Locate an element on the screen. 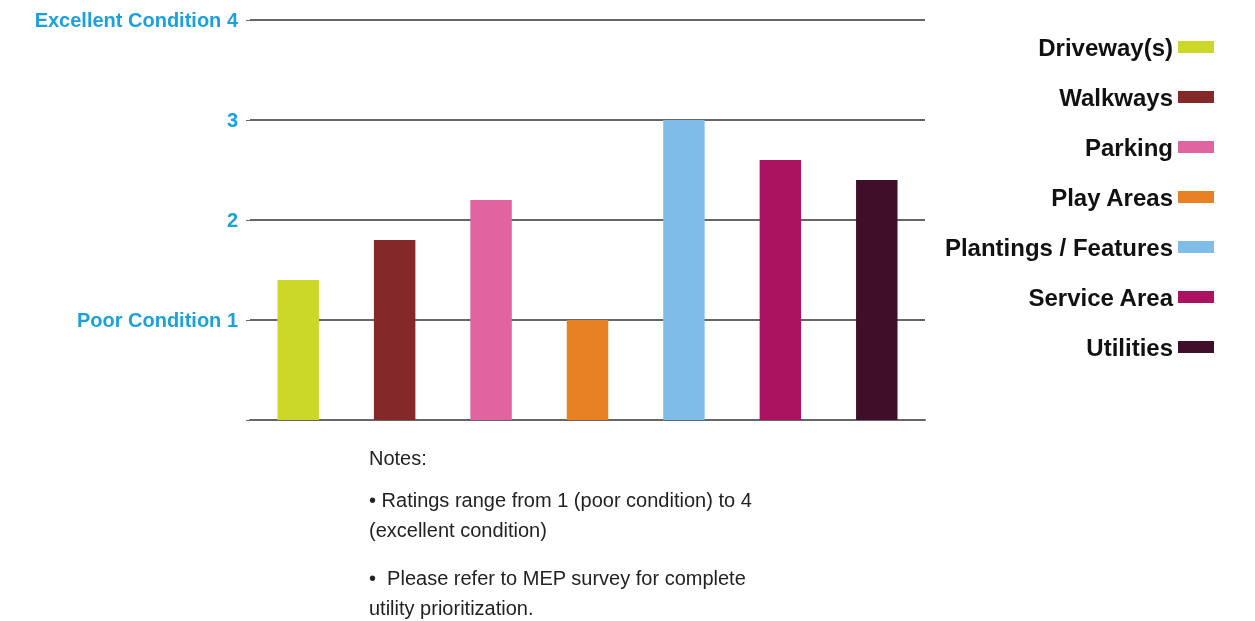  y-tick-label: 3 is located at coordinates (232, 120).